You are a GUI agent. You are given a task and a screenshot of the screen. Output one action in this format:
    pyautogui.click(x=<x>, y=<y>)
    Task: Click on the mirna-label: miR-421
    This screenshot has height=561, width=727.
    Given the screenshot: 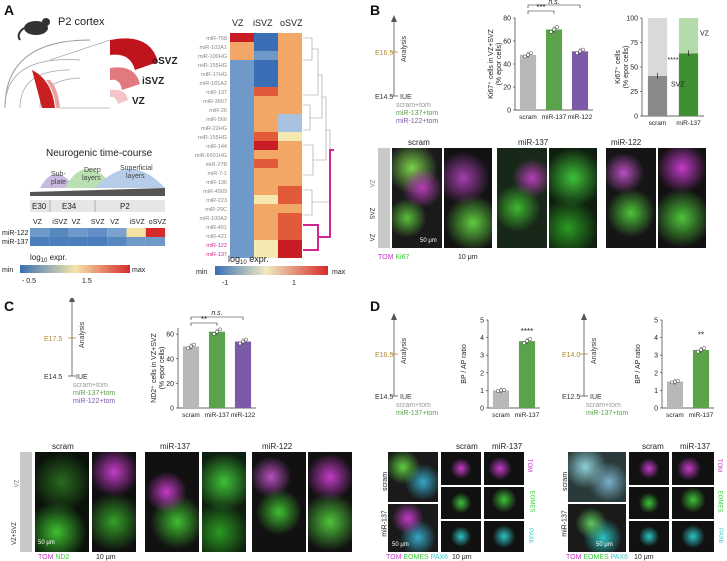 What is the action you would take?
    pyautogui.click(x=216, y=237)
    